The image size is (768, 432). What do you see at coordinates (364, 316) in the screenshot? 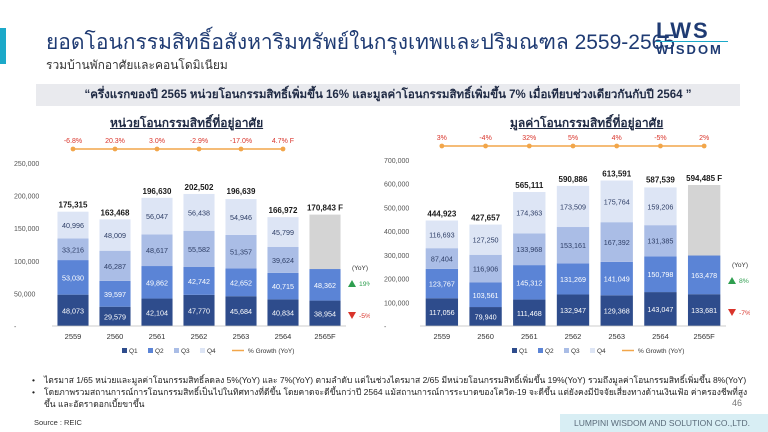
I see `yoy-down-value: -5%` at bounding box center [364, 316].